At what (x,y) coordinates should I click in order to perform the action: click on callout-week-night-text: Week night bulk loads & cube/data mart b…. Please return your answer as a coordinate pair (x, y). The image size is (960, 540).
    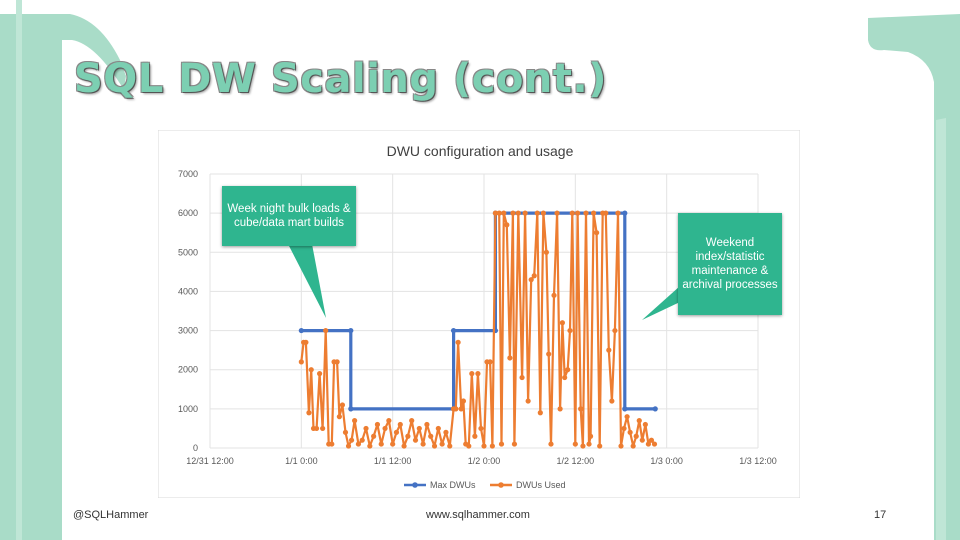
    Looking at the image, I should click on (289, 216).